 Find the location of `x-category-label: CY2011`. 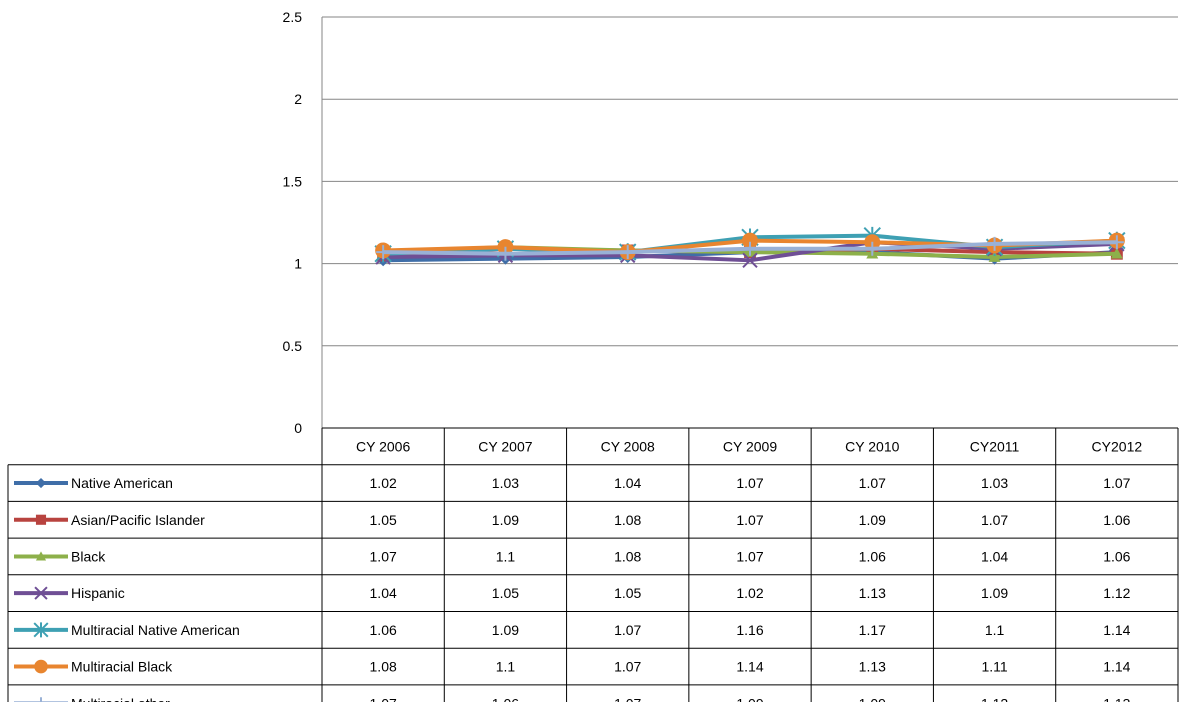

x-category-label: CY2011 is located at coordinates (995, 446).